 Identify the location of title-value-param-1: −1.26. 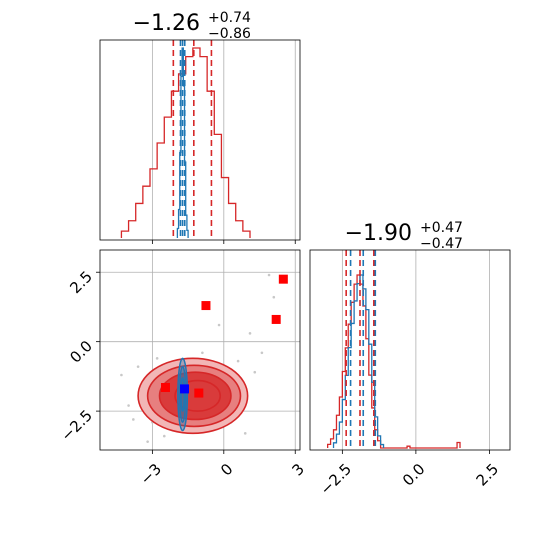
(166, 23).